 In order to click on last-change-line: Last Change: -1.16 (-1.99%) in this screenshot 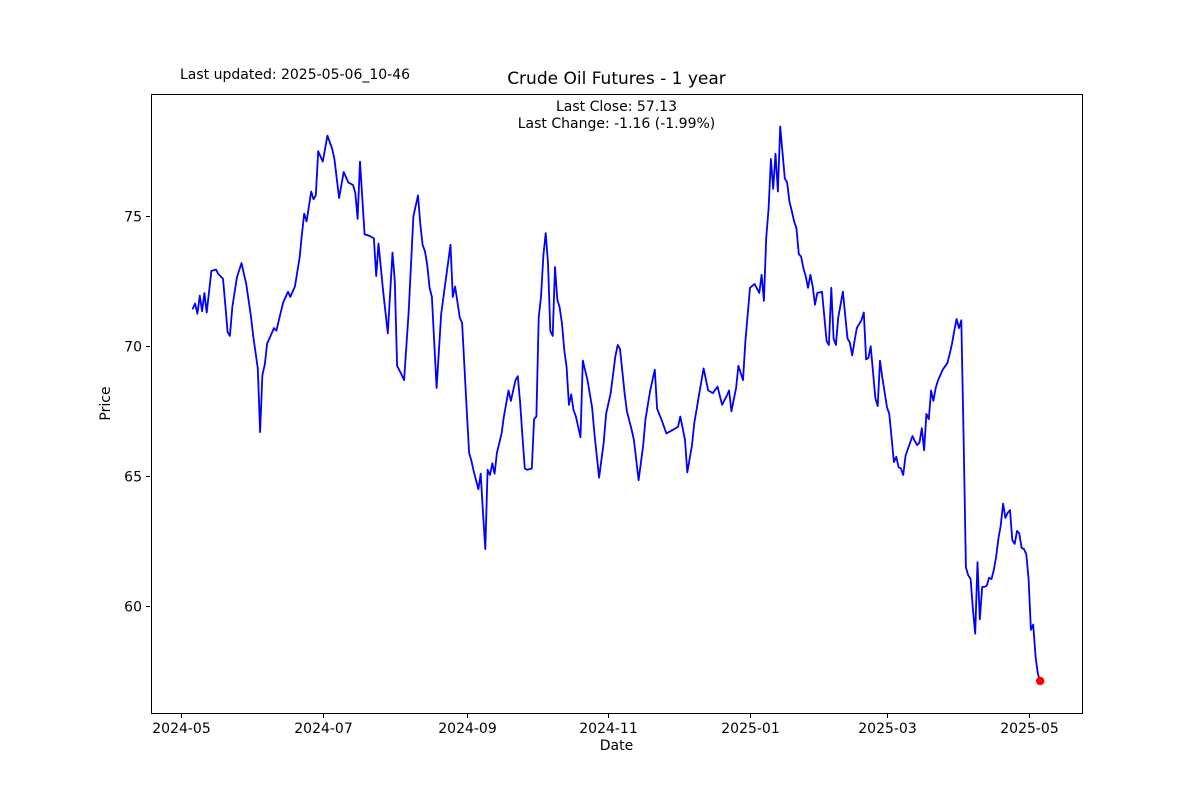, I will do `click(616, 123)`.